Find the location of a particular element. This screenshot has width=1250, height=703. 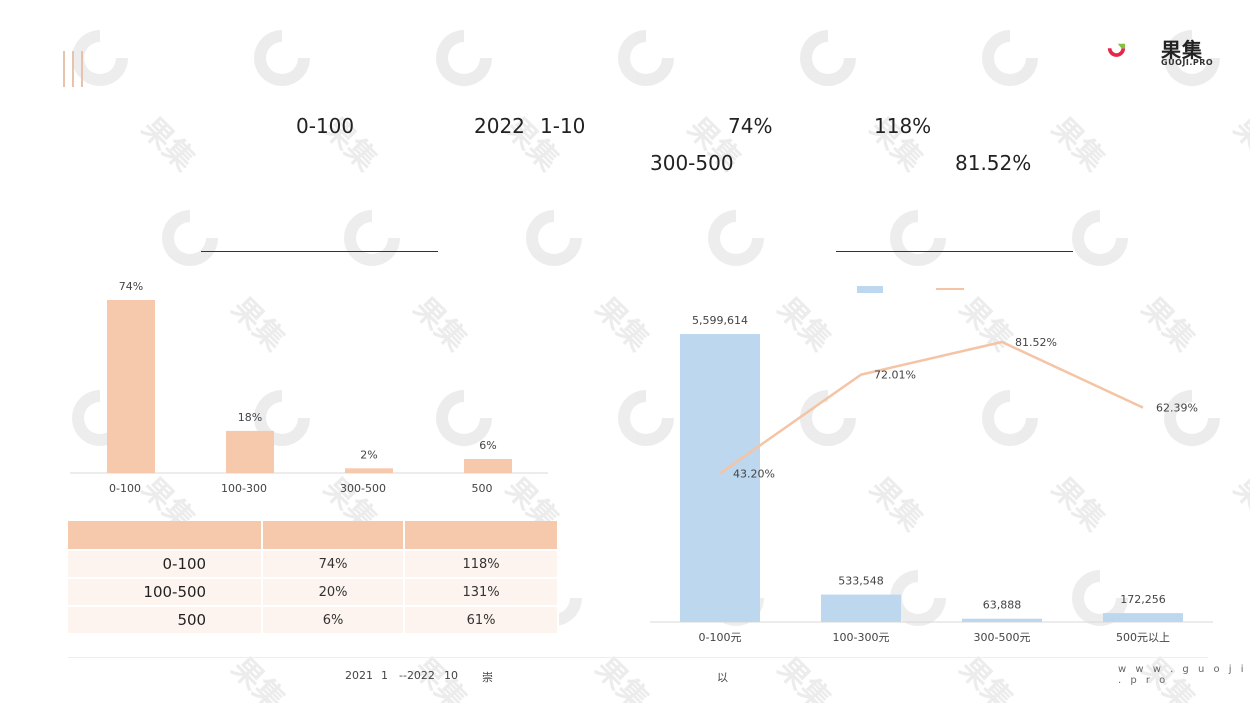

table-header-row is located at coordinates (313, 535).